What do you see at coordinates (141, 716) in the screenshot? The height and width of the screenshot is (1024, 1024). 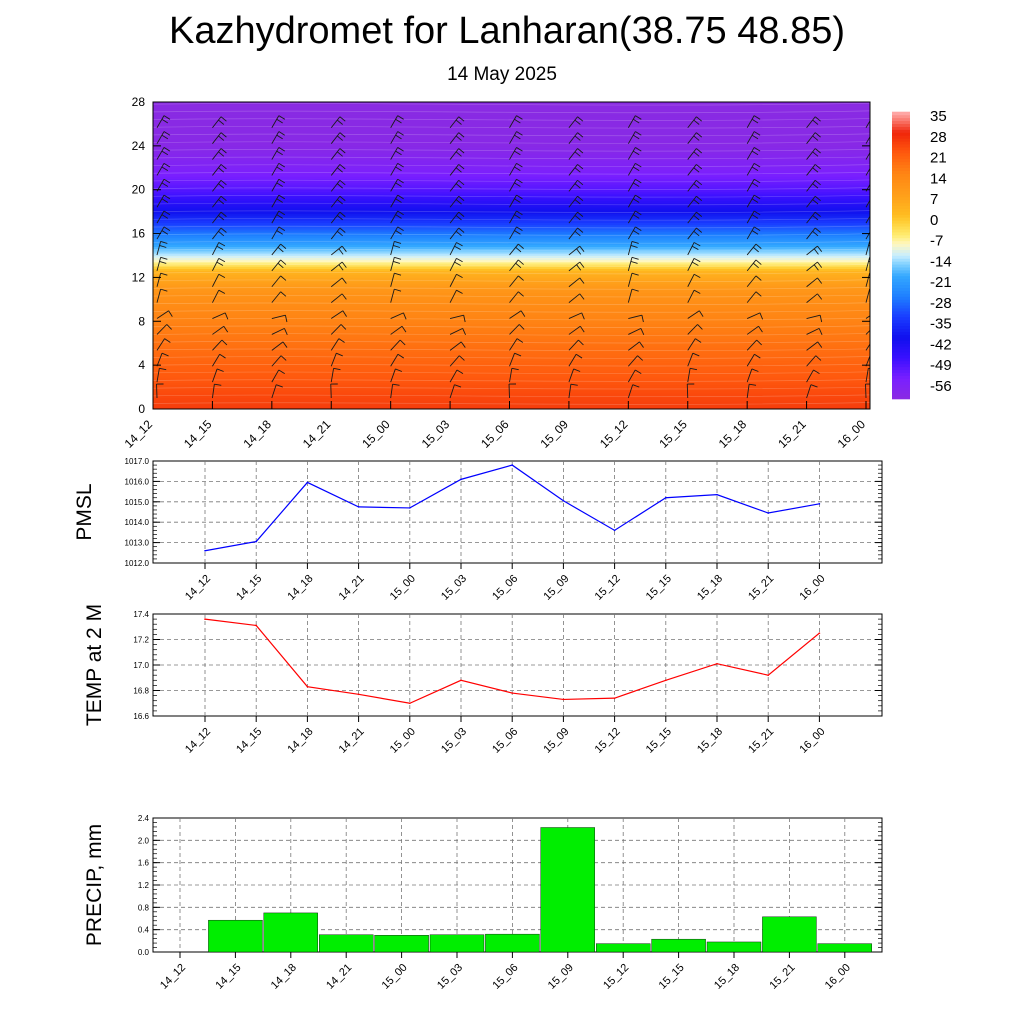 I see `y-tick-label: 16.6` at bounding box center [141, 716].